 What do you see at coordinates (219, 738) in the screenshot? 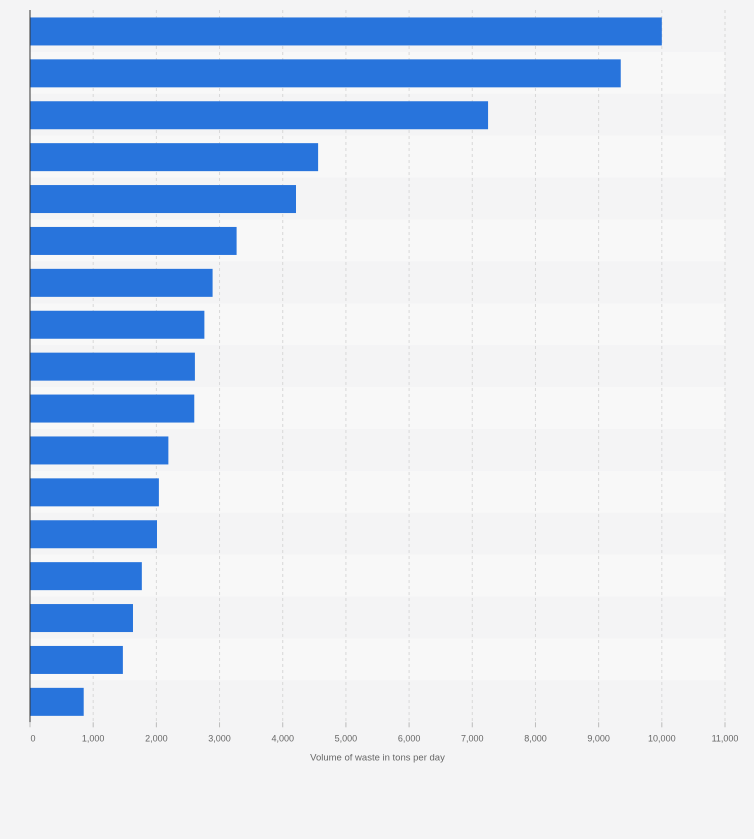
I see `tick-label: 3,000` at bounding box center [219, 738].